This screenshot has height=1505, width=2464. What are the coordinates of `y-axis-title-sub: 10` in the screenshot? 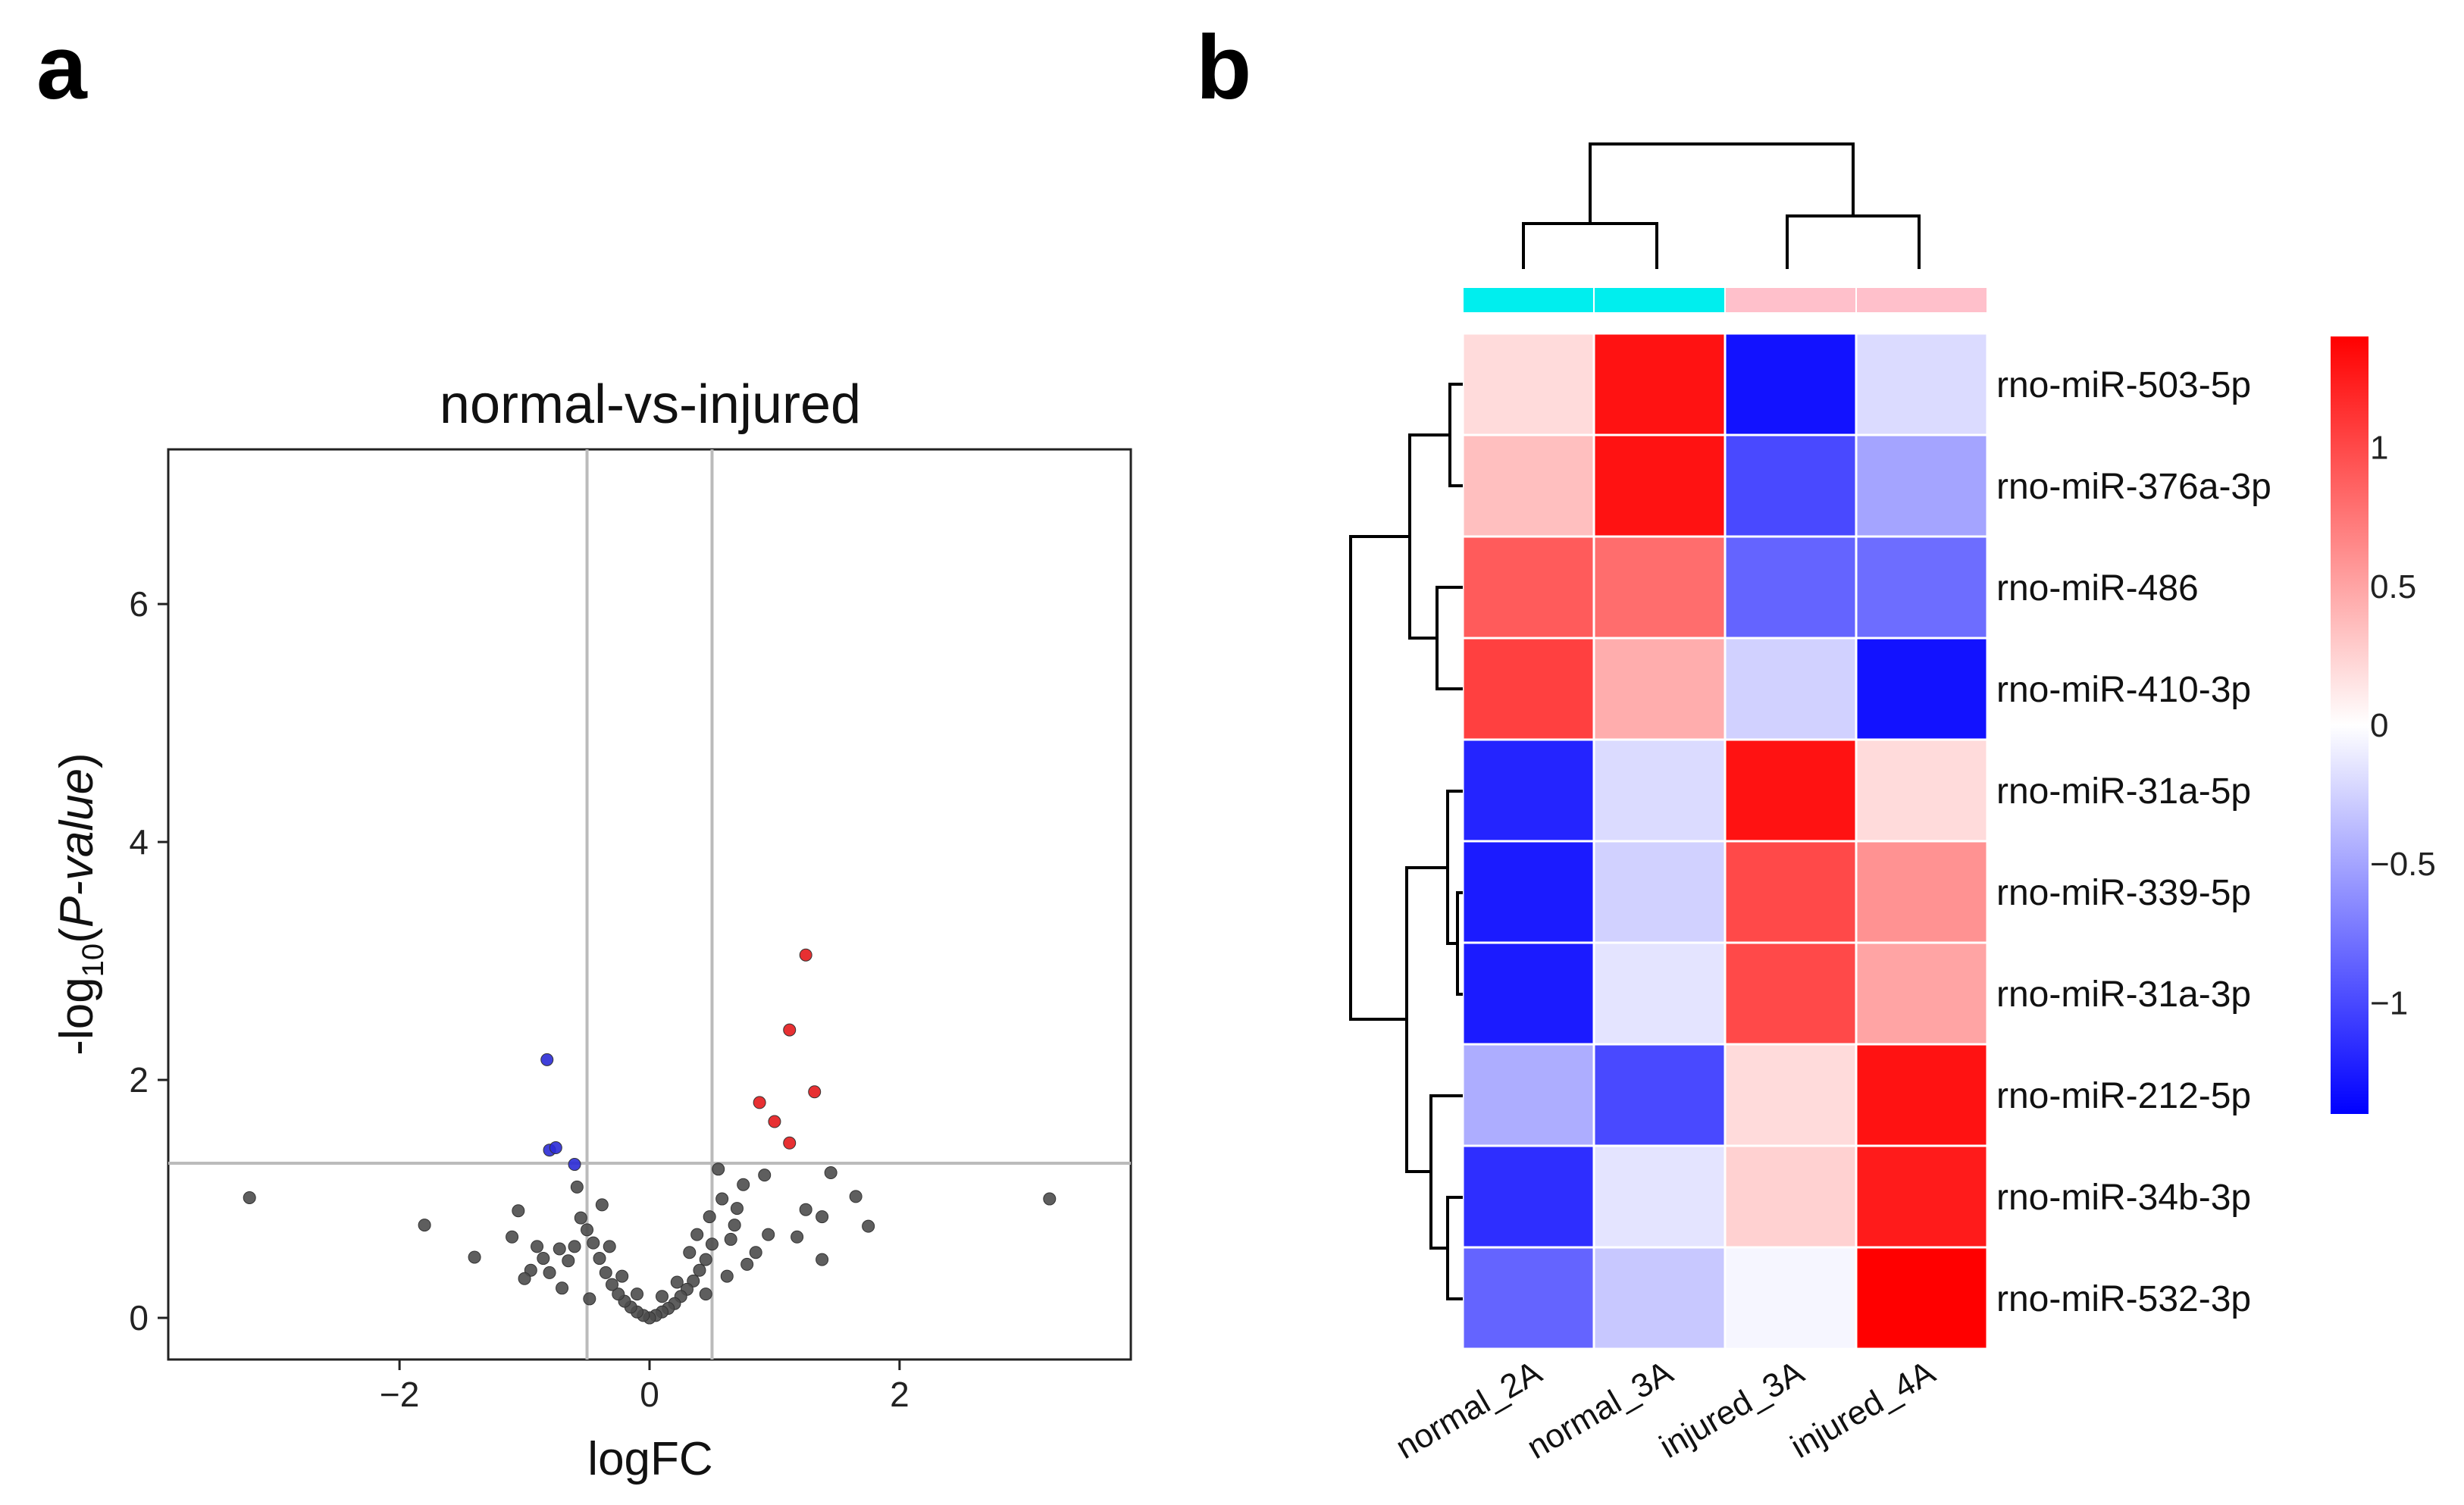 It's located at (93, 961).